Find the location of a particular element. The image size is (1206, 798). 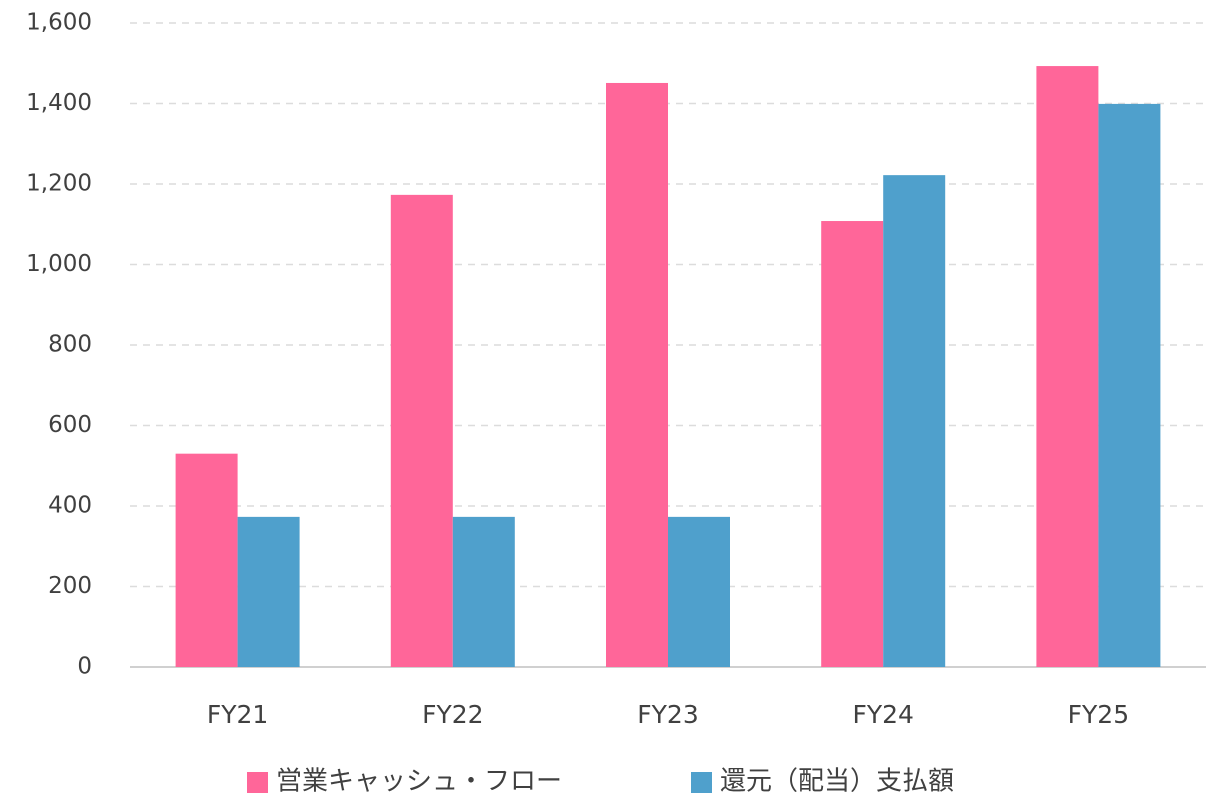

x-tick-label: FY24 is located at coordinates (882, 714).